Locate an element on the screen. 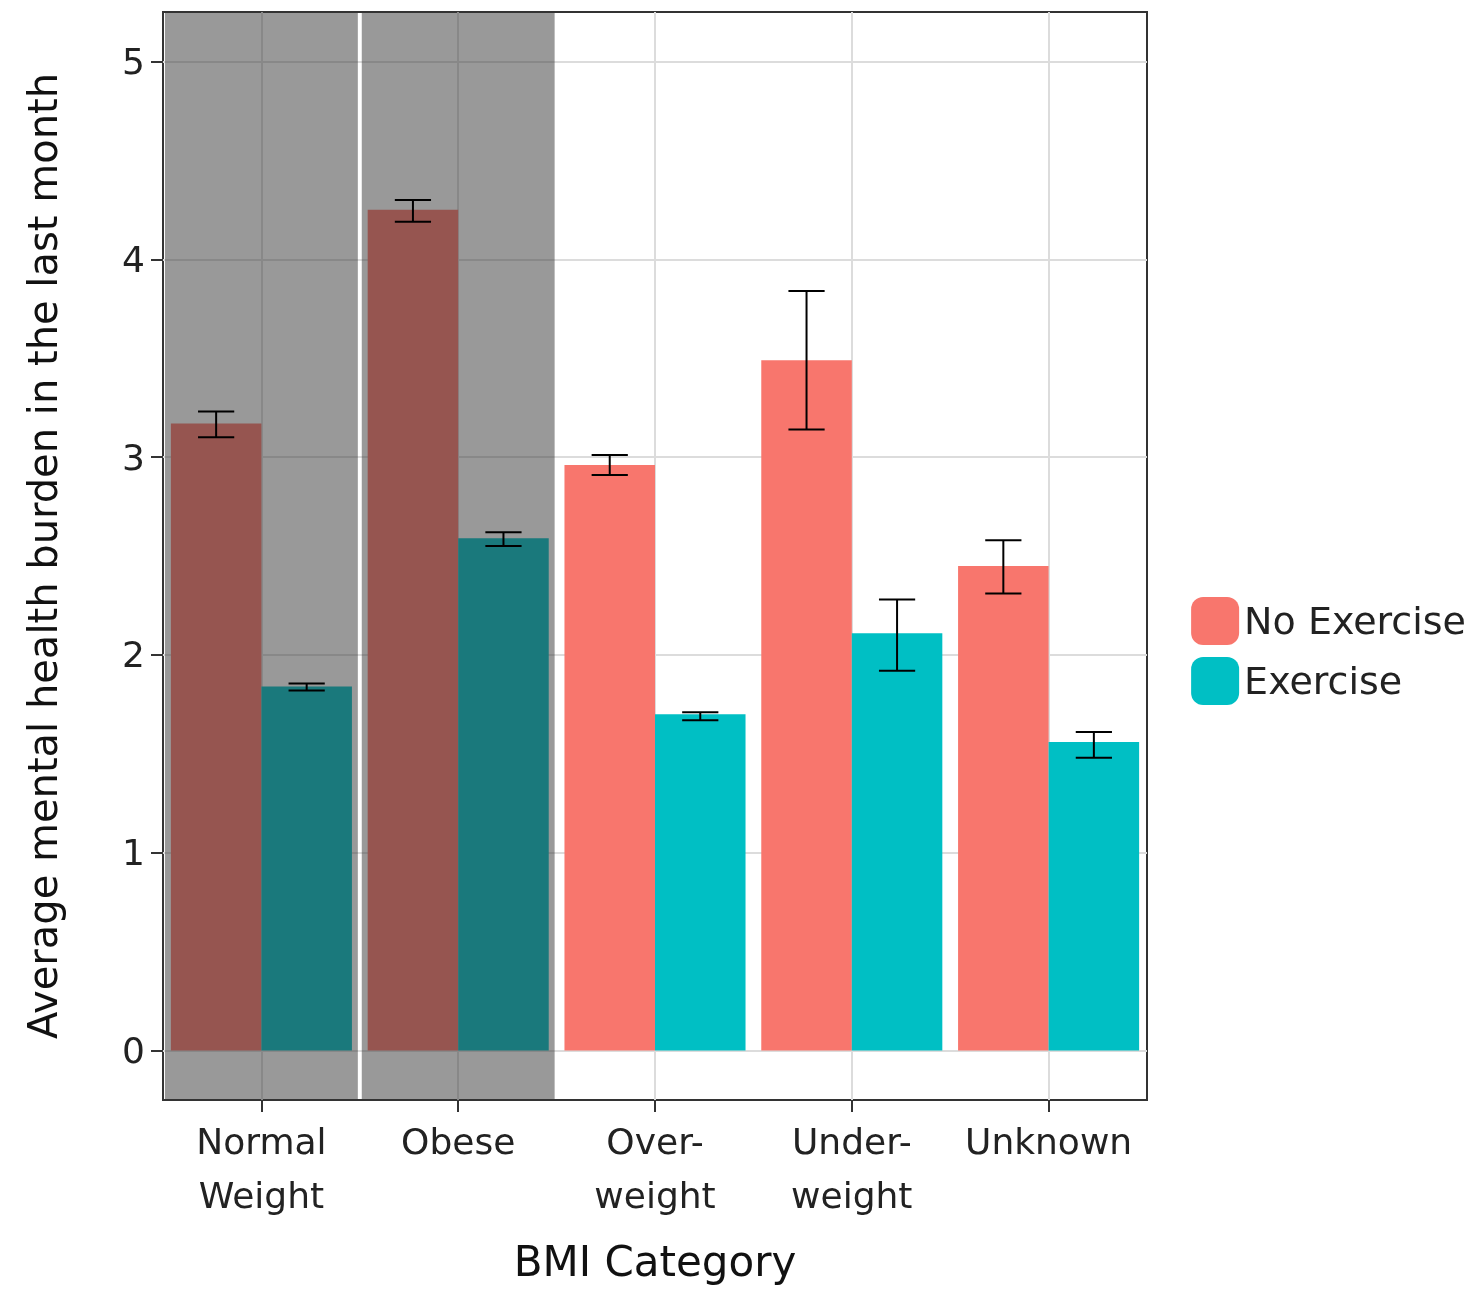 This screenshot has width=1481, height=1302. x-tick-label: Obese is located at coordinates (458, 1141).